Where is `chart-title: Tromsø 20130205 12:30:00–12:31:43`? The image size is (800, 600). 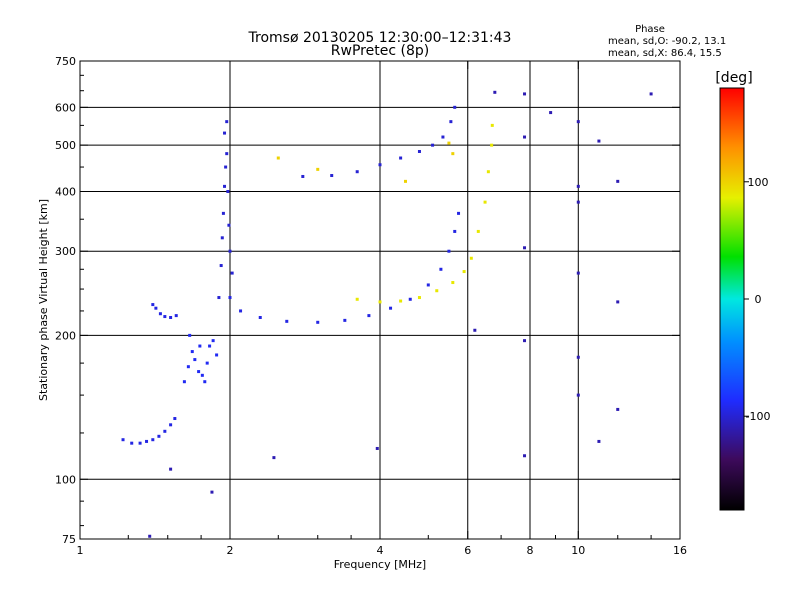
chart-title: Tromsø 20130205 12:30:00–12:31:43 is located at coordinates (380, 38).